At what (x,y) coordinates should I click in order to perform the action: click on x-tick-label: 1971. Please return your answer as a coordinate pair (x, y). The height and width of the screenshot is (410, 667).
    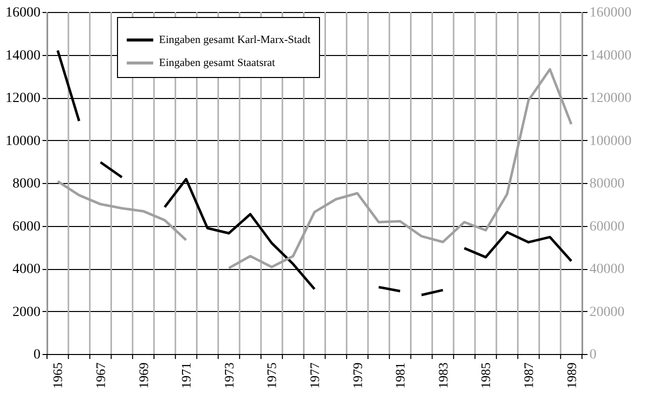
    Looking at the image, I should click on (186, 375).